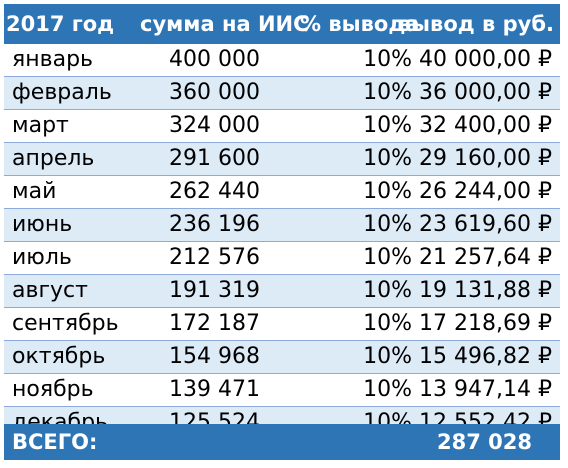  Describe the element at coordinates (62, 92) in the screenshot. I see `cell-month: февраль` at that location.